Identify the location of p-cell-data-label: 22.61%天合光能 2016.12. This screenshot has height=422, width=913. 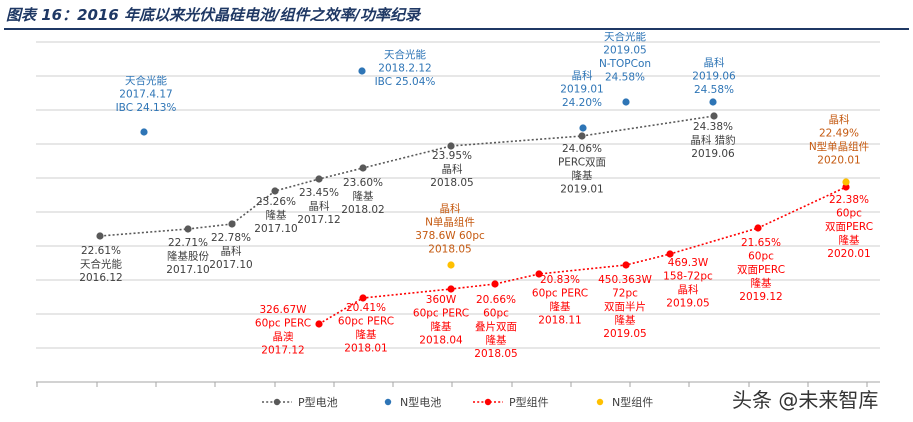
(100, 264).